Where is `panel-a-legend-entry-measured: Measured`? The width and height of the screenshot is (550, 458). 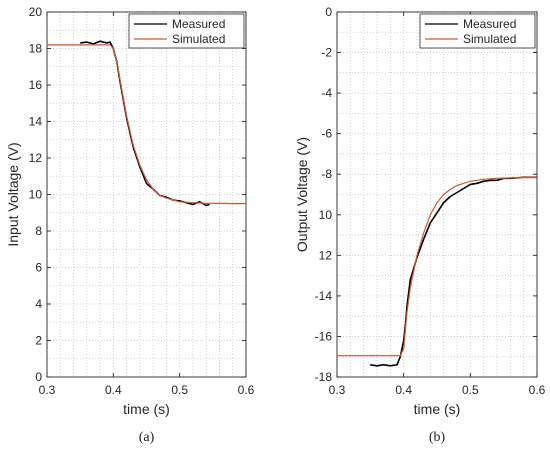
panel-a-legend-entry-measured: Measured is located at coordinates (198, 24).